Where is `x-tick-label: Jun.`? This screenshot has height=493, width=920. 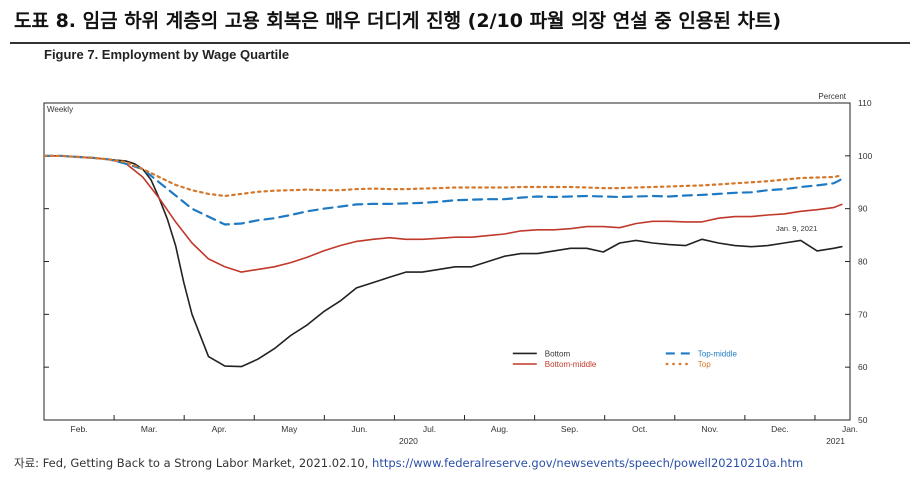 x-tick-label: Jun. is located at coordinates (359, 429).